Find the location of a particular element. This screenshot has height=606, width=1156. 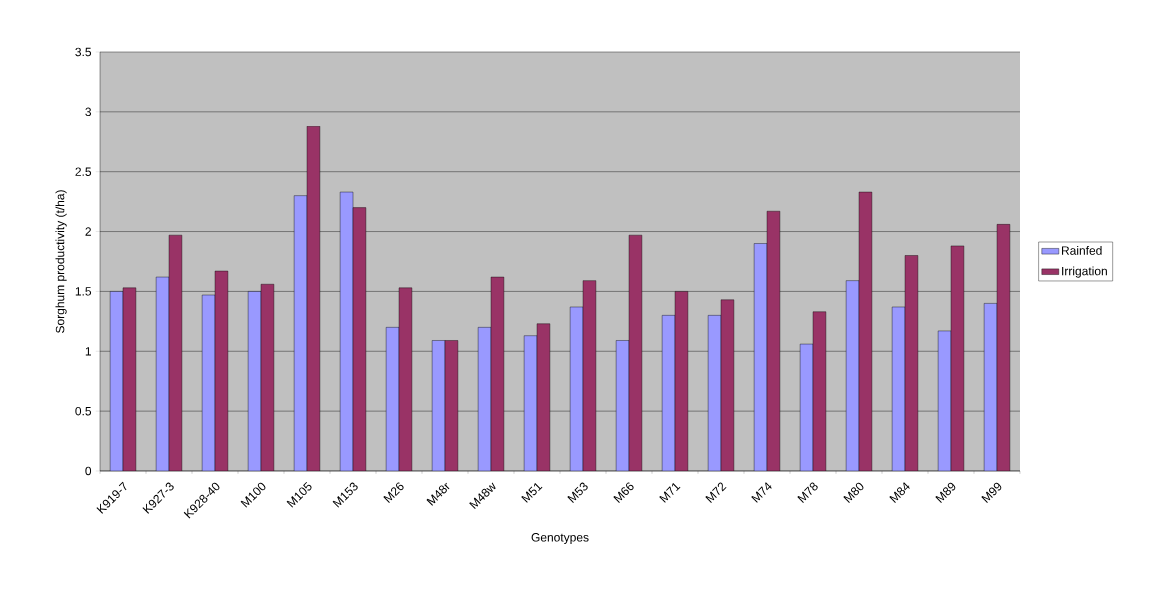

y-tick-label: 1 is located at coordinates (88, 351).